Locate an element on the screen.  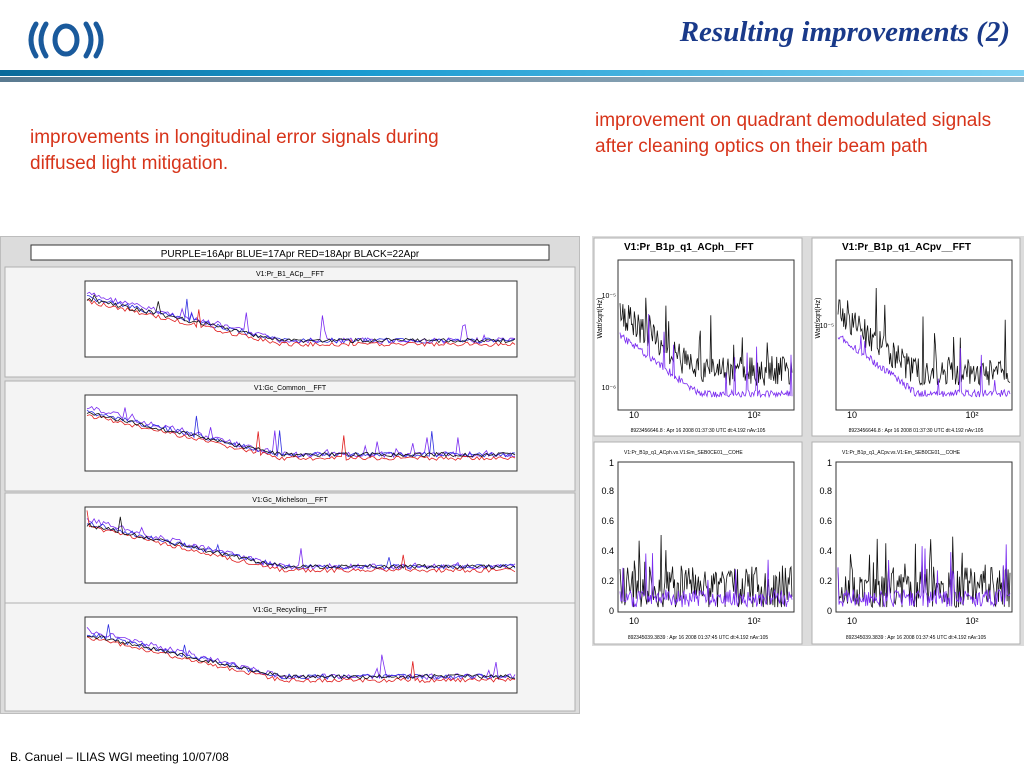
quad-panel-3-plot is located at coordinates (706, 537).